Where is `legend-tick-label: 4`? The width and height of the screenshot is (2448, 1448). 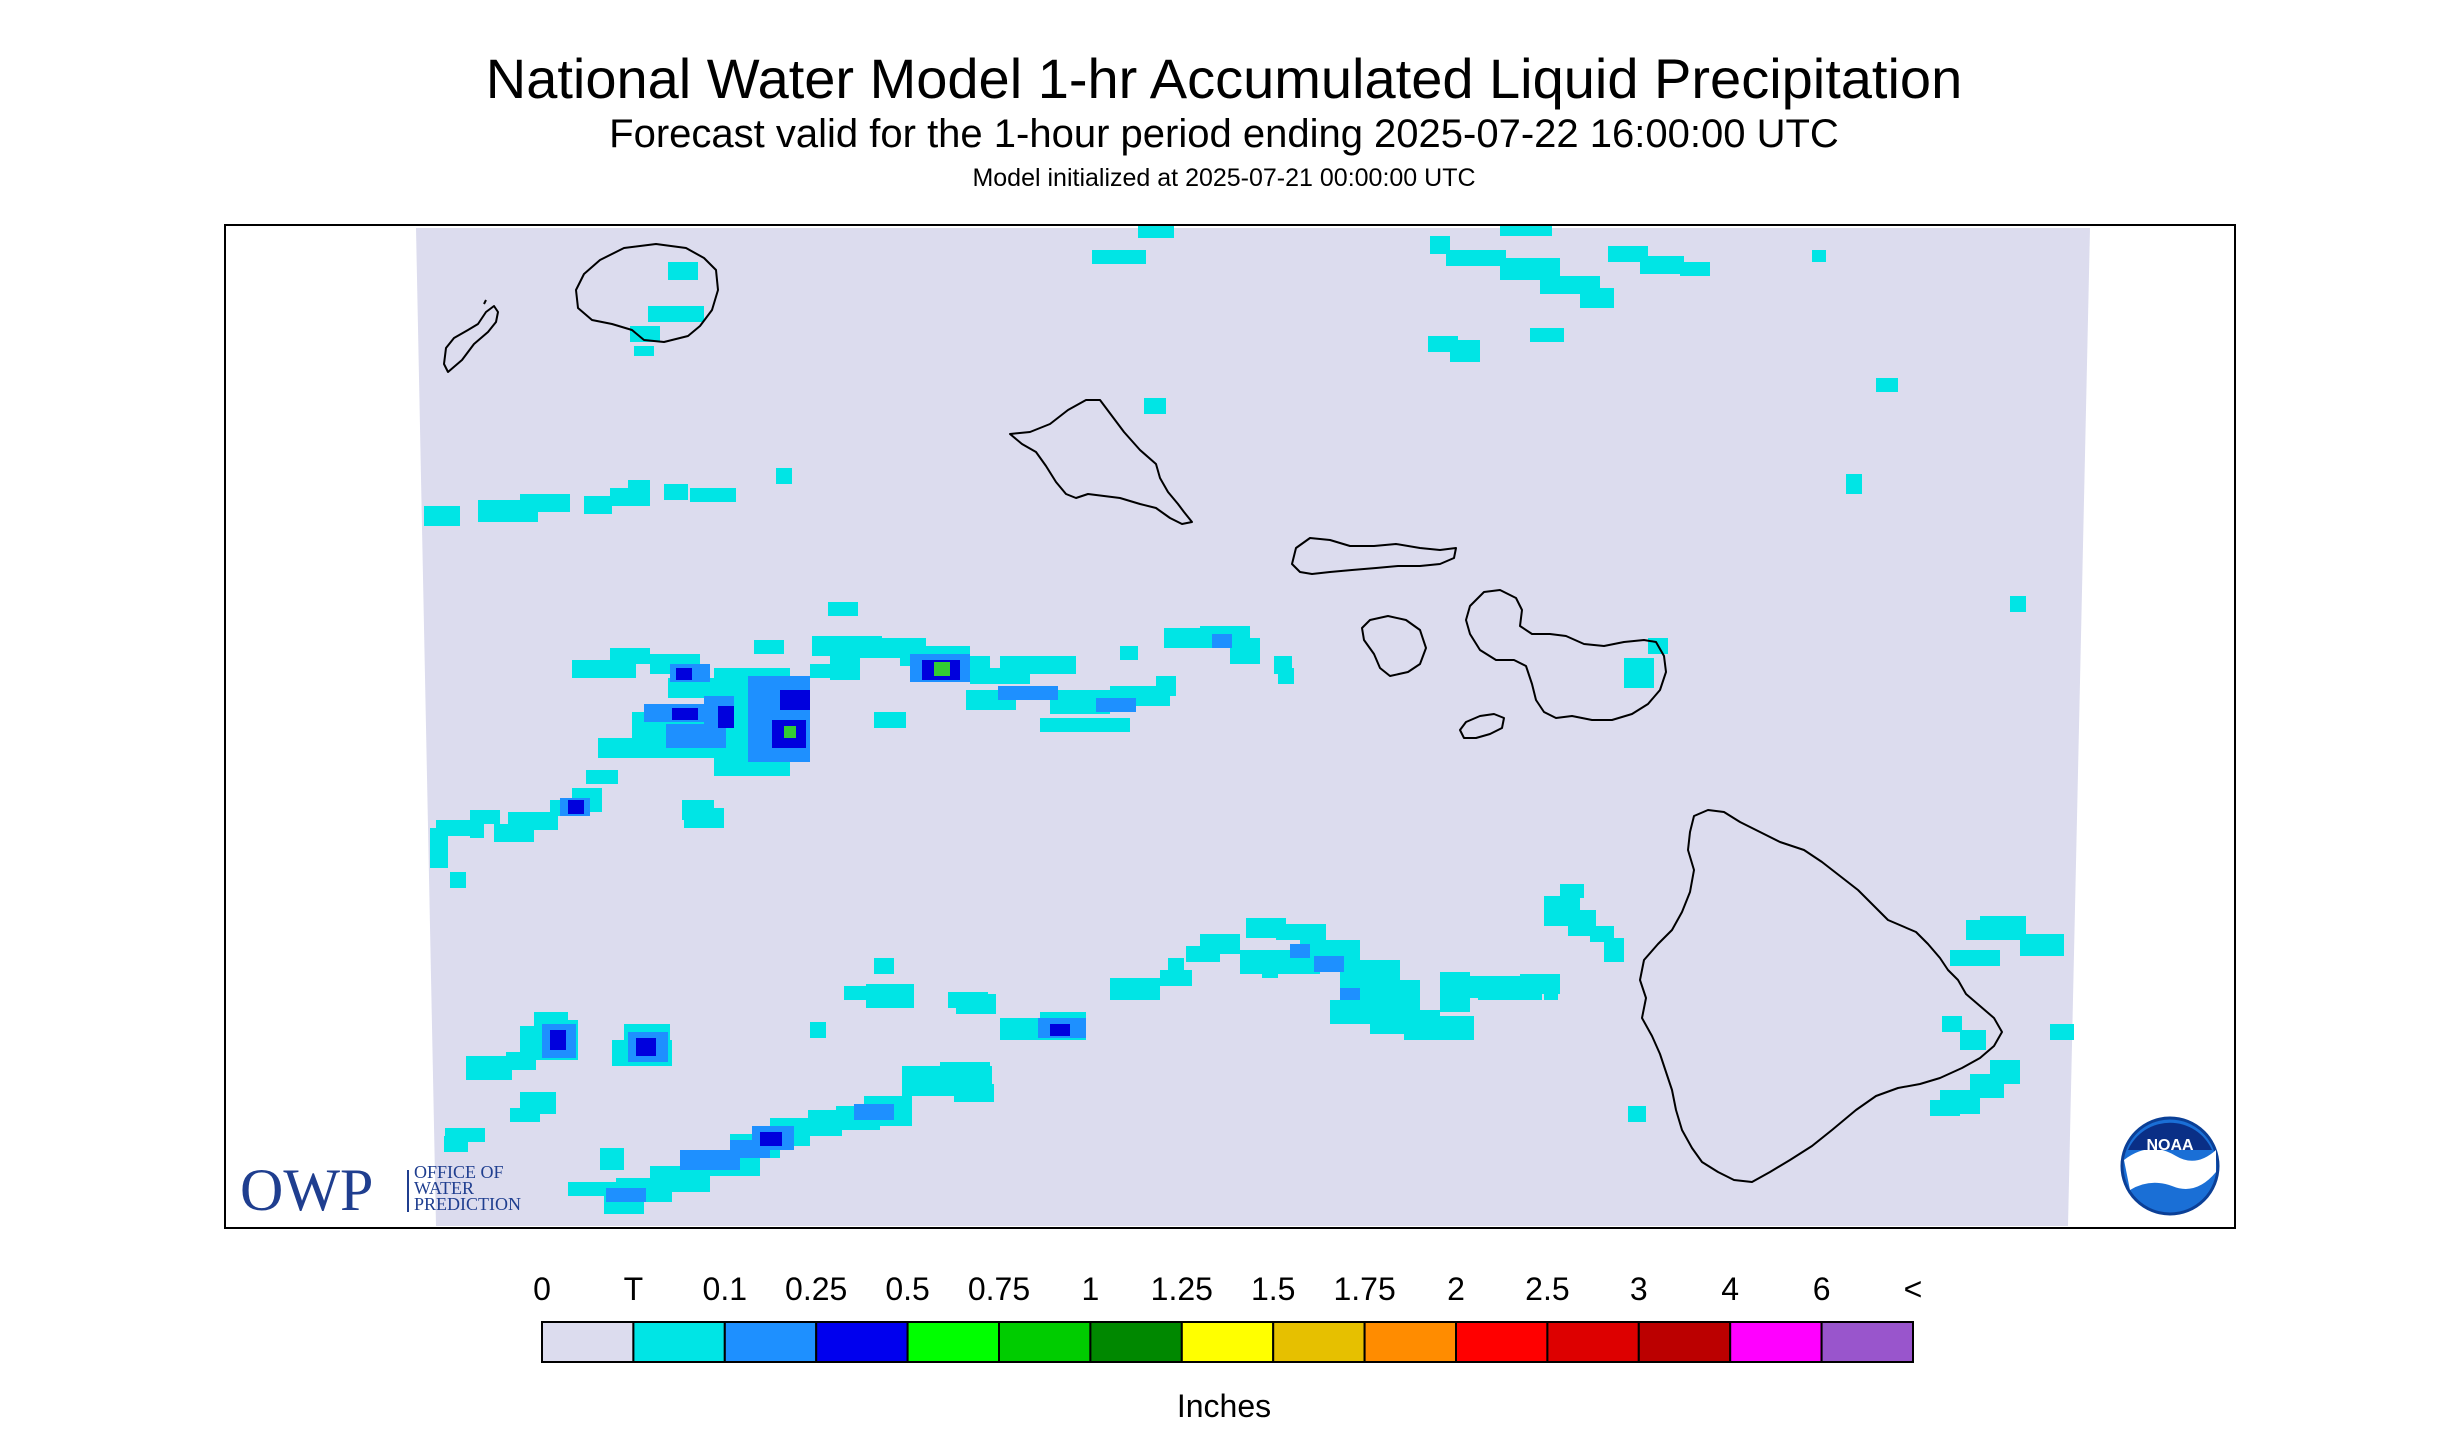 legend-tick-label: 4 is located at coordinates (1730, 1289).